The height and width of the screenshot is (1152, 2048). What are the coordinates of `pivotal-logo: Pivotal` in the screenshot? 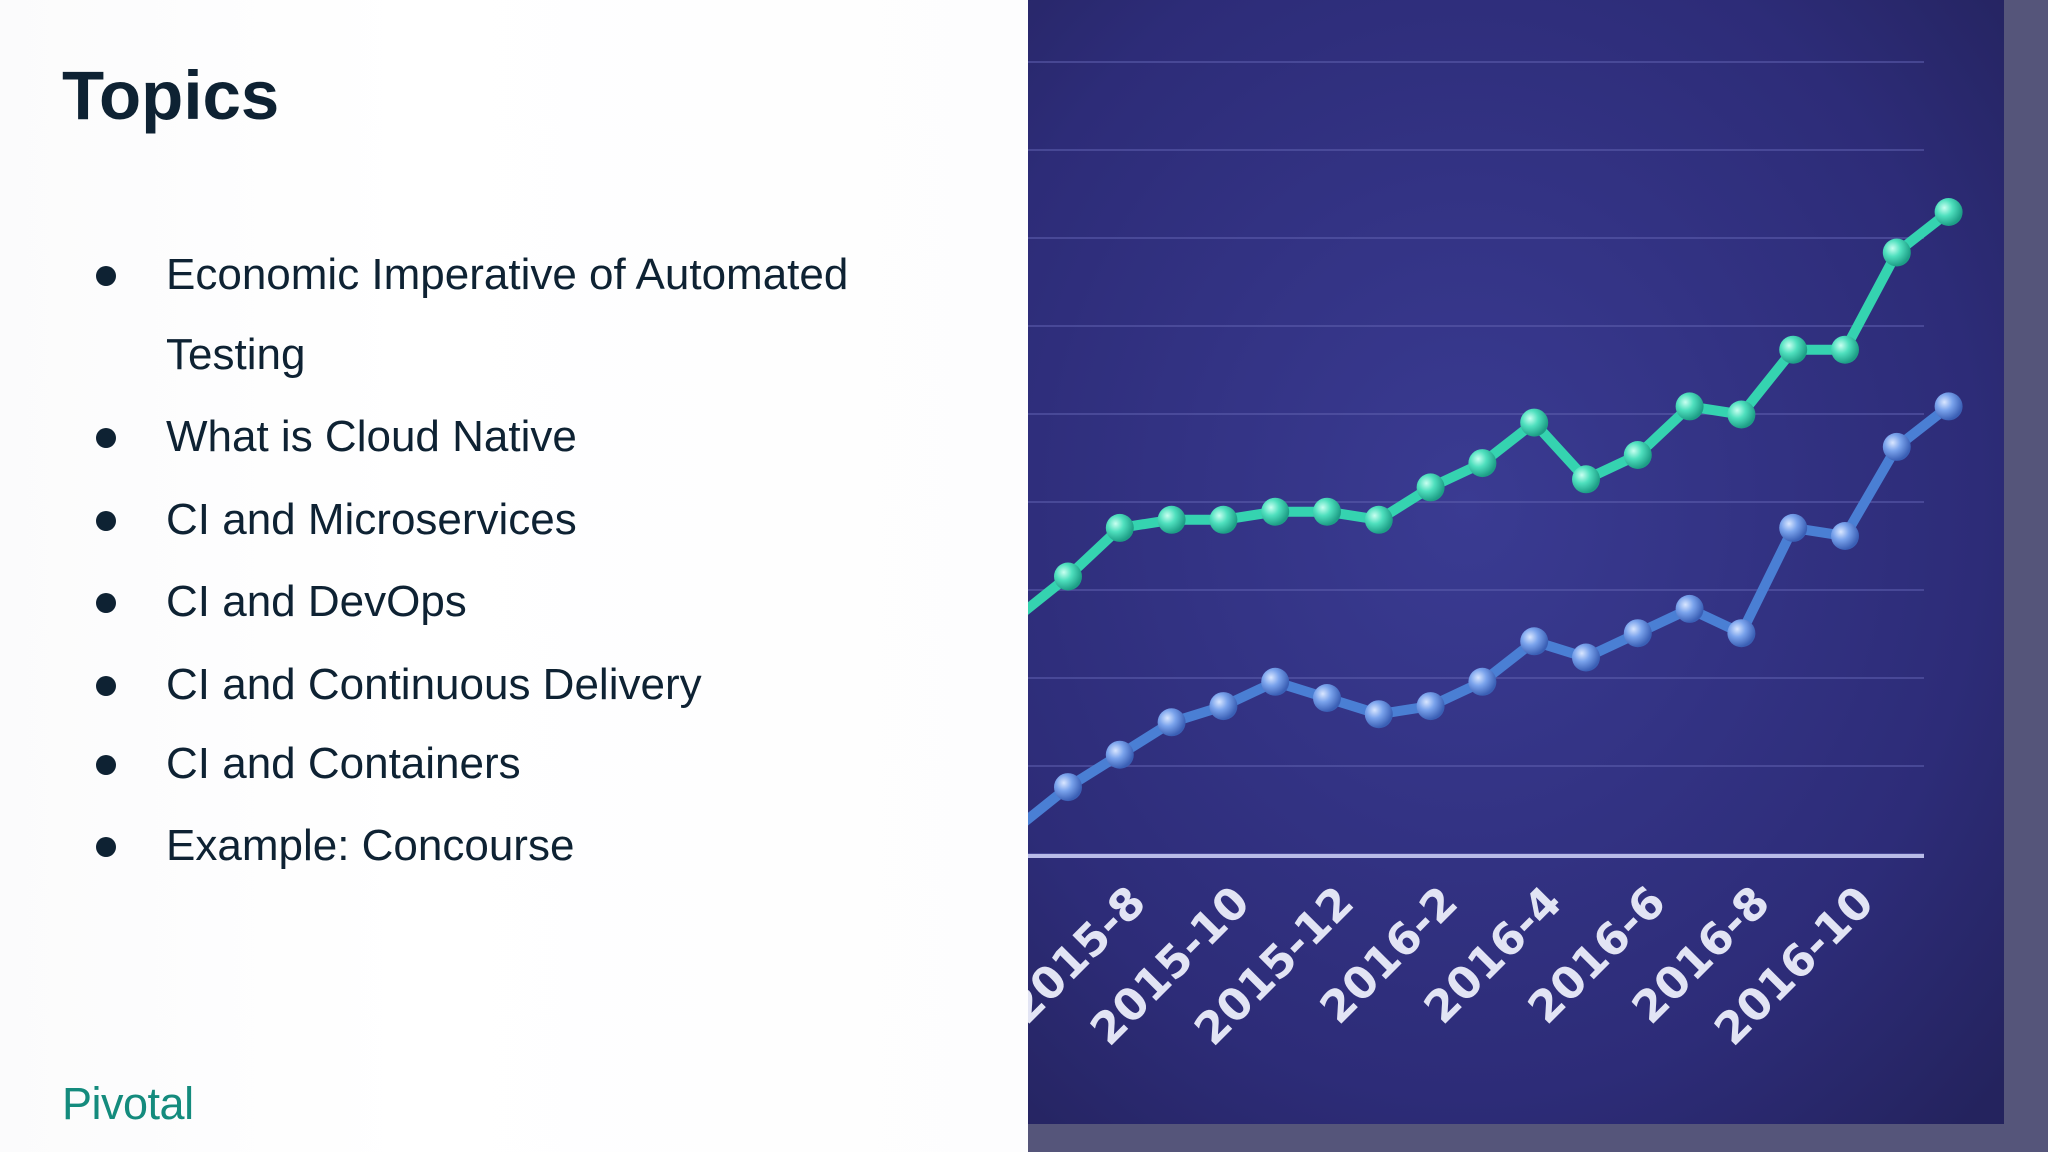 It's located at (128, 1104).